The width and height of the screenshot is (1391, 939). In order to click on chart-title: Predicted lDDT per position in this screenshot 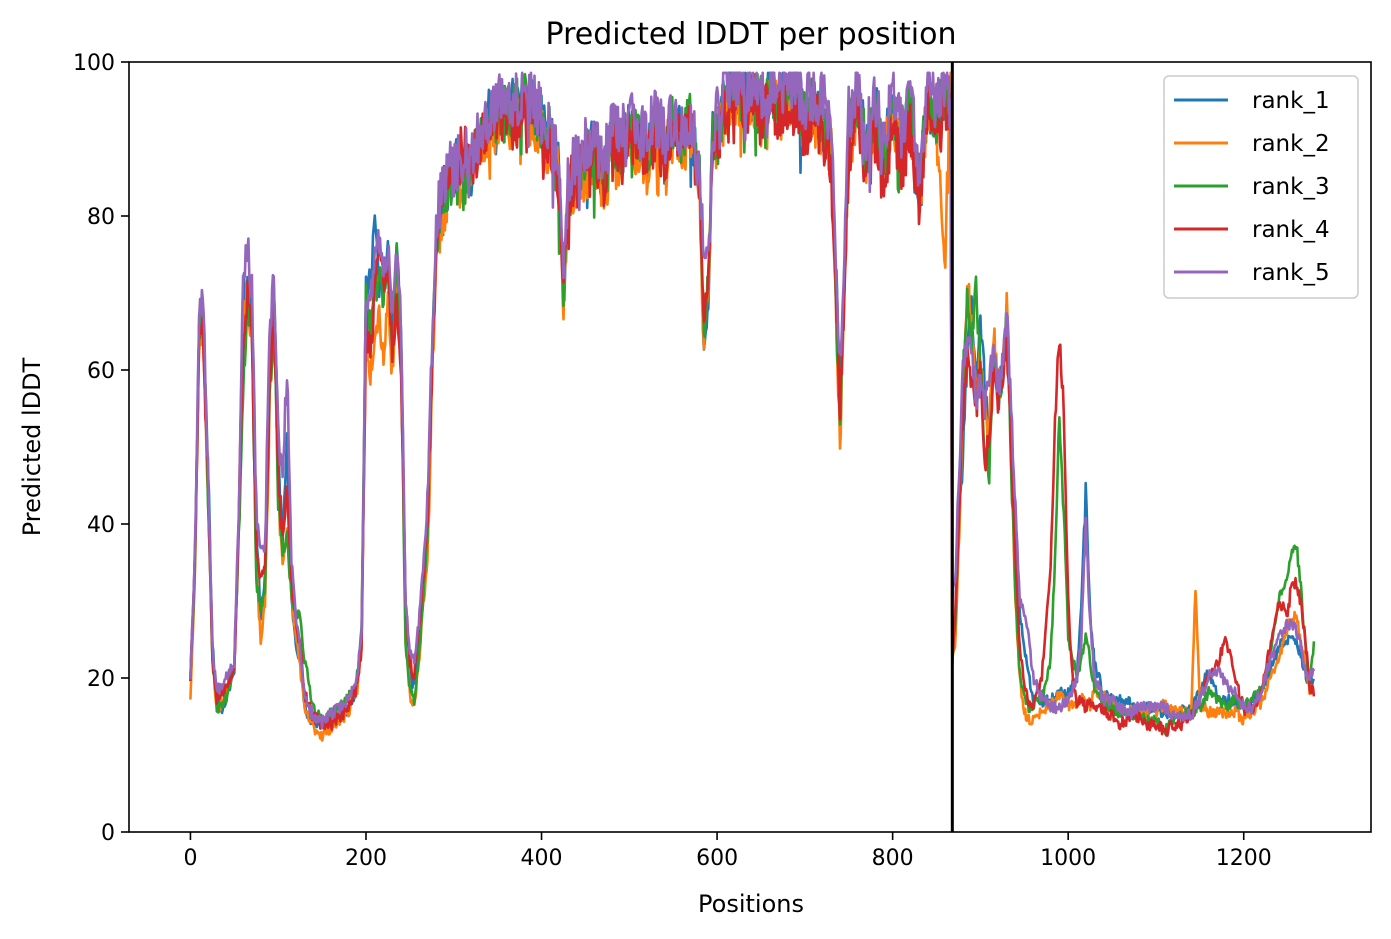, I will do `click(751, 34)`.